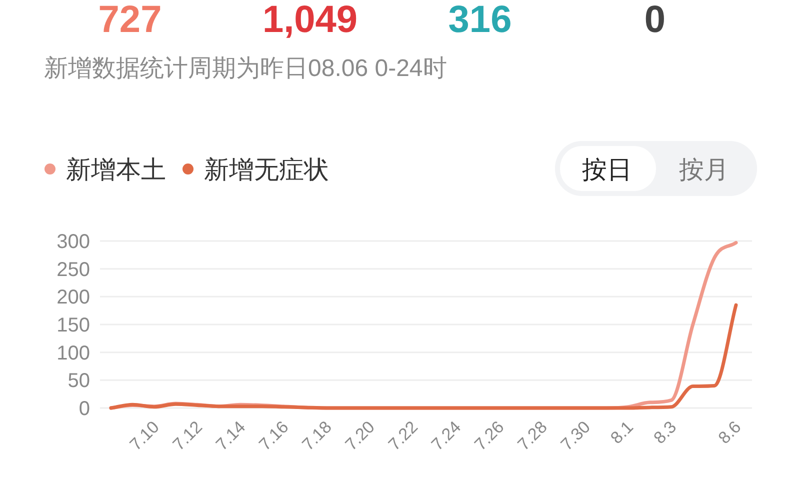 The height and width of the screenshot is (500, 800). Describe the element at coordinates (532, 435) in the screenshot. I see `x-tick-label: 7.28` at that location.